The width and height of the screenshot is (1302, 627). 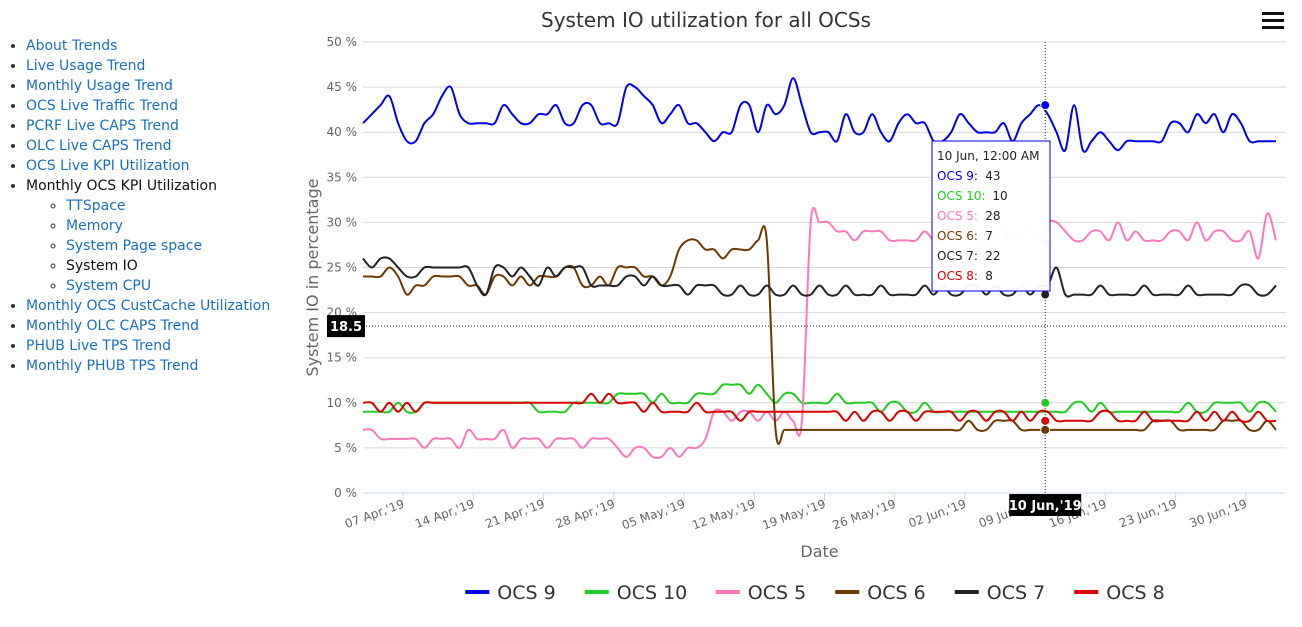 I want to click on nav-item-olc-live-caps-trend: OLC Live CAPS Trend, so click(x=158, y=146).